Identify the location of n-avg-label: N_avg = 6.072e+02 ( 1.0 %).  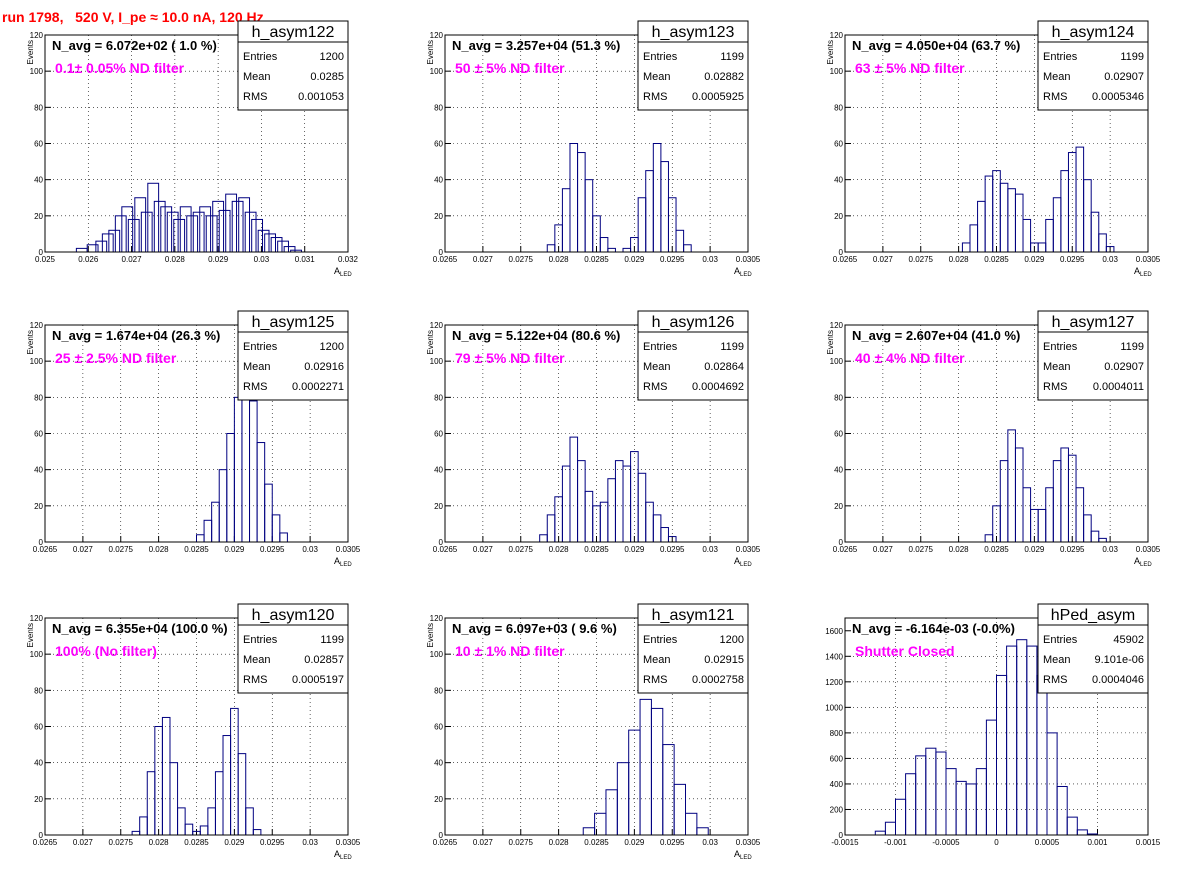
(134, 45).